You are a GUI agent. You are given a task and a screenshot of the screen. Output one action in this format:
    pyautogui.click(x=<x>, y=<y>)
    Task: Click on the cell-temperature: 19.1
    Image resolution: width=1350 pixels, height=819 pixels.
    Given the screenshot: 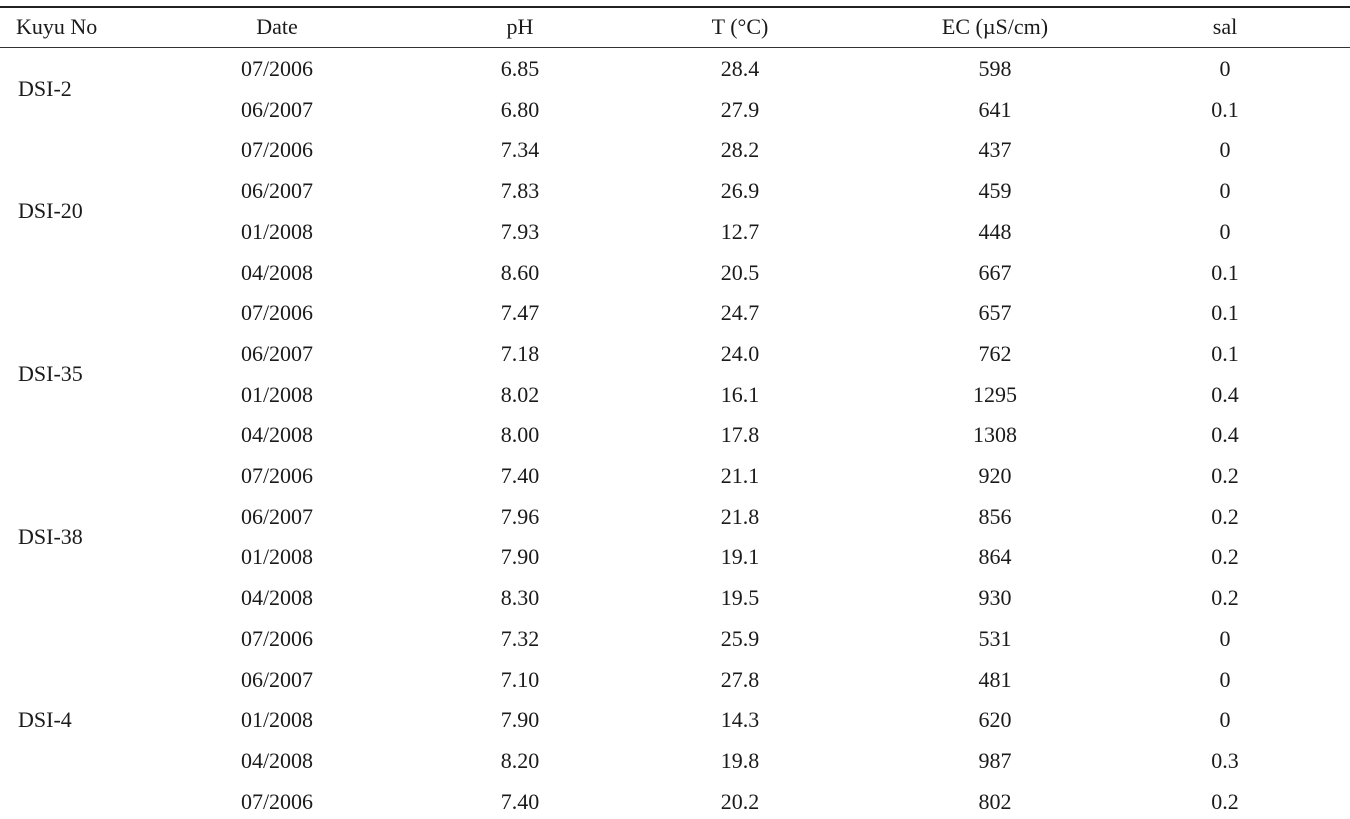 What is the action you would take?
    pyautogui.click(x=740, y=556)
    